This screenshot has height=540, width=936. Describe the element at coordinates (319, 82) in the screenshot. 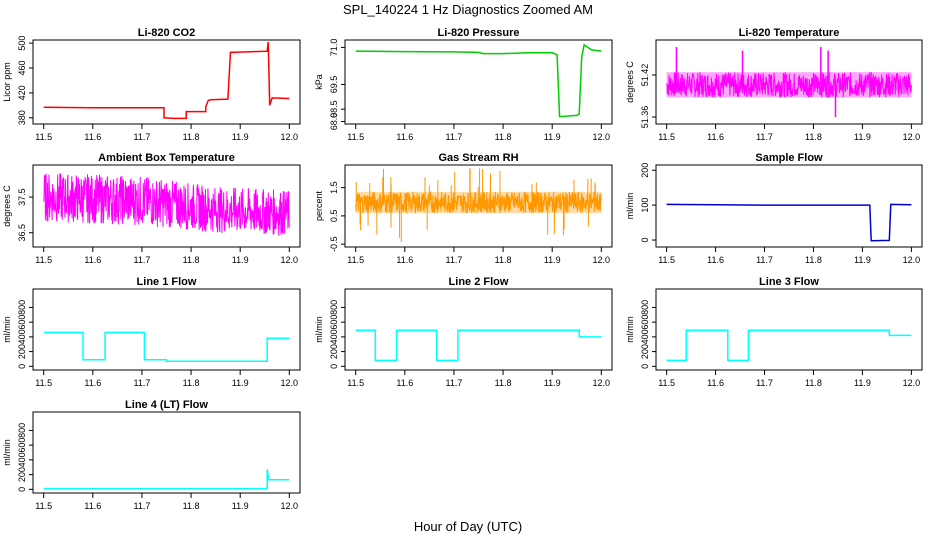

I see `y-axis-label: kPa` at that location.